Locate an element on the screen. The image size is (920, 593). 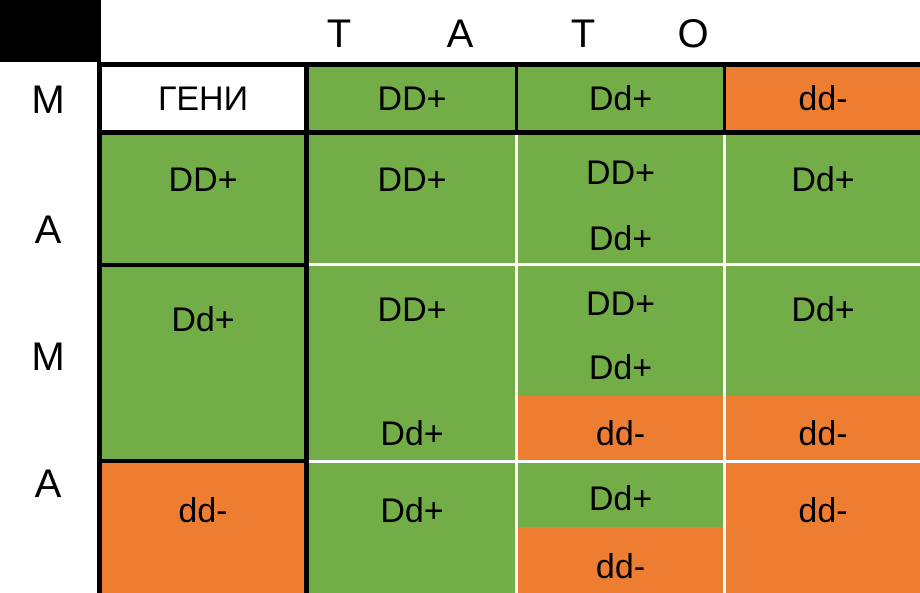
mother-gene-3-label: dd- is located at coordinates (203, 511).